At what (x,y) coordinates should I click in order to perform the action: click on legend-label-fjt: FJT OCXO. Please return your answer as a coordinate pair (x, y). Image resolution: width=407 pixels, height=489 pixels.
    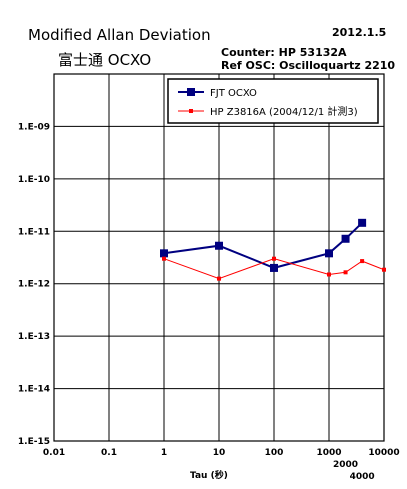
    Looking at the image, I should click on (233, 93).